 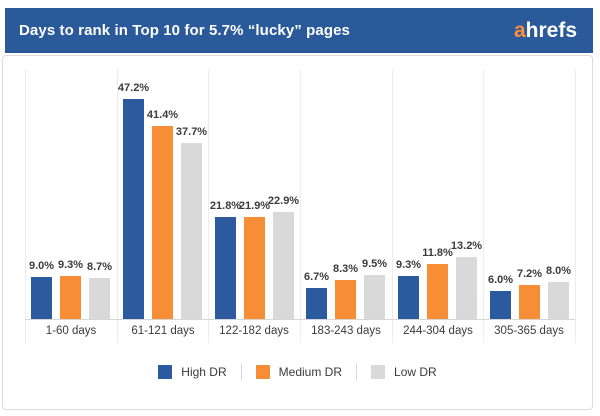 I want to click on bar-value-label: 6.0%, so click(x=500, y=280).